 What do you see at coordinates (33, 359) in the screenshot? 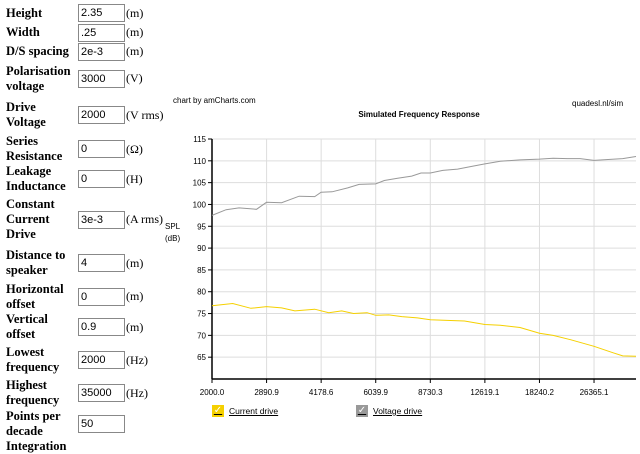
I see `field-label: Lowest frequency` at bounding box center [33, 359].